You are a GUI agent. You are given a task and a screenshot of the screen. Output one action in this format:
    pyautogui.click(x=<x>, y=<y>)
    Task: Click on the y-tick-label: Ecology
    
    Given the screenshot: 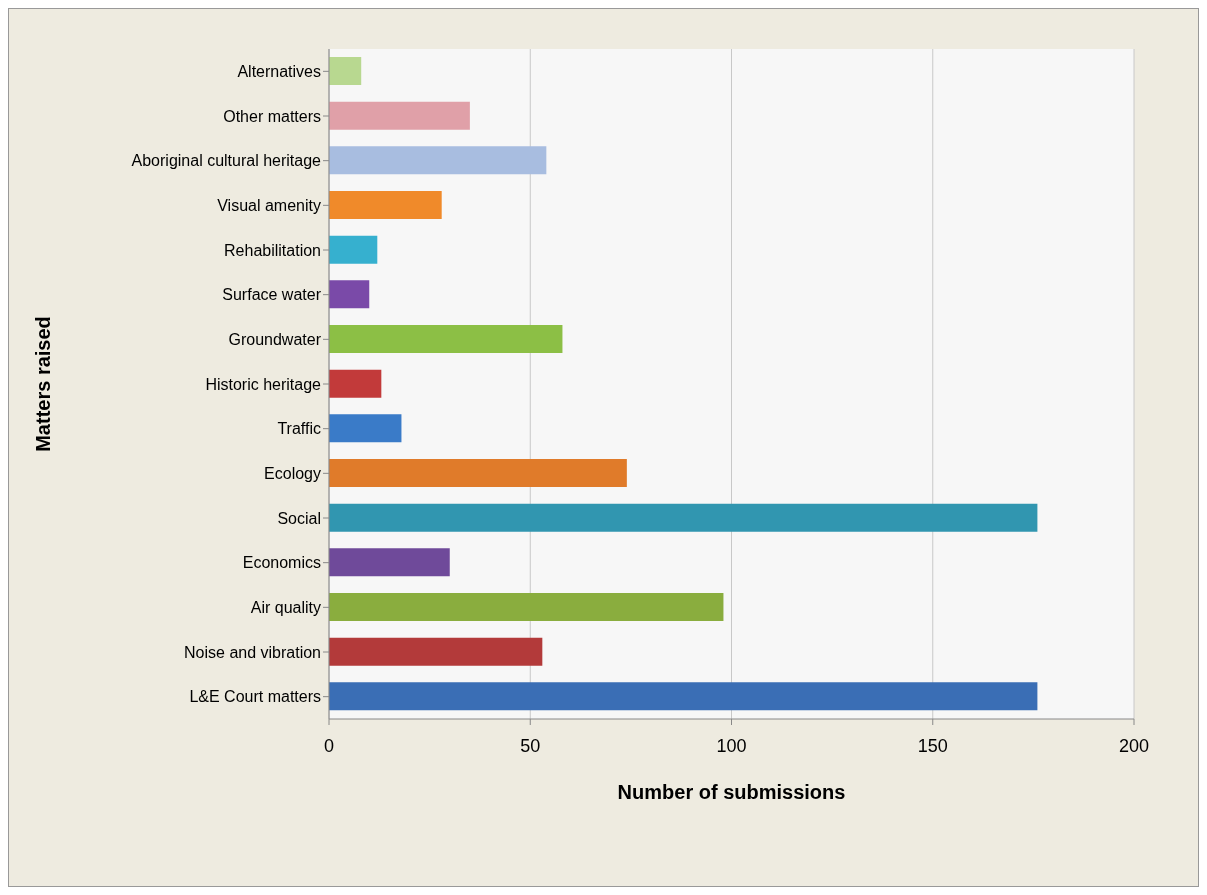 What is the action you would take?
    pyautogui.click(x=292, y=474)
    